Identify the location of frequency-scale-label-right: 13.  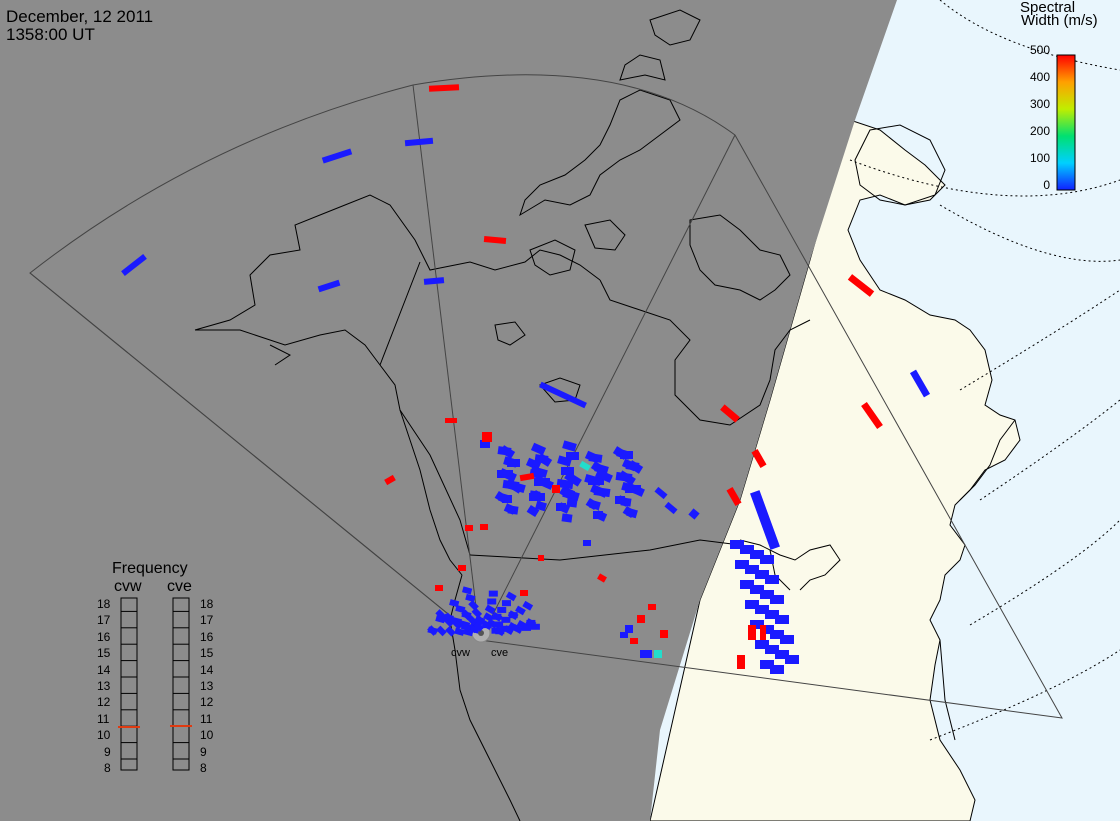
(207, 686).